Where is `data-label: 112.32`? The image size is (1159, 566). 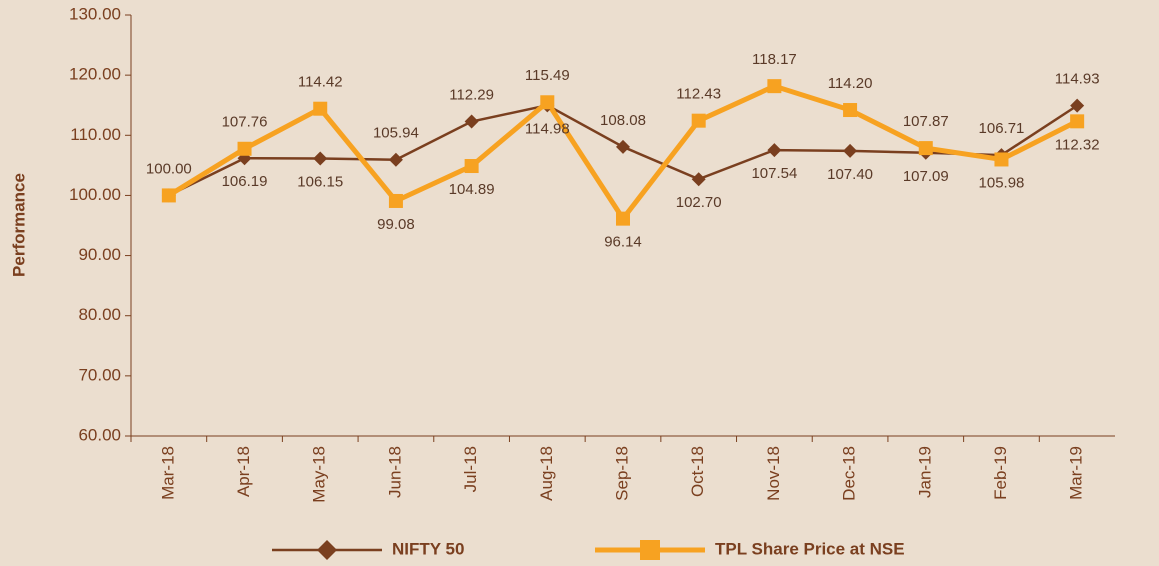 data-label: 112.32 is located at coordinates (1077, 144).